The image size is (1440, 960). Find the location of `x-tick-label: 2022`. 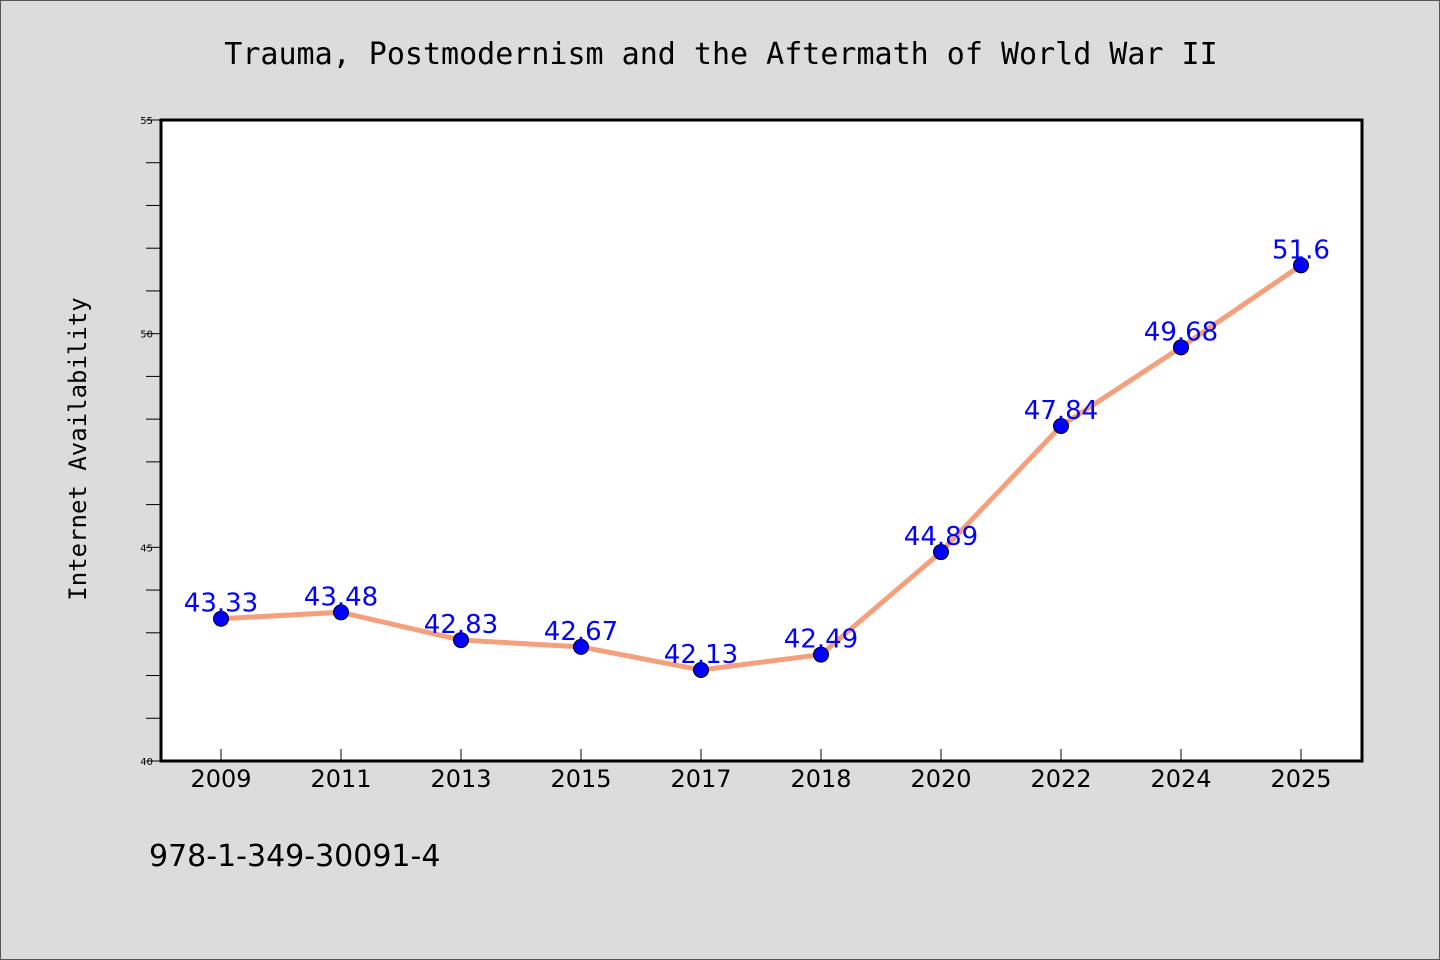

x-tick-label: 2022 is located at coordinates (1060, 779).